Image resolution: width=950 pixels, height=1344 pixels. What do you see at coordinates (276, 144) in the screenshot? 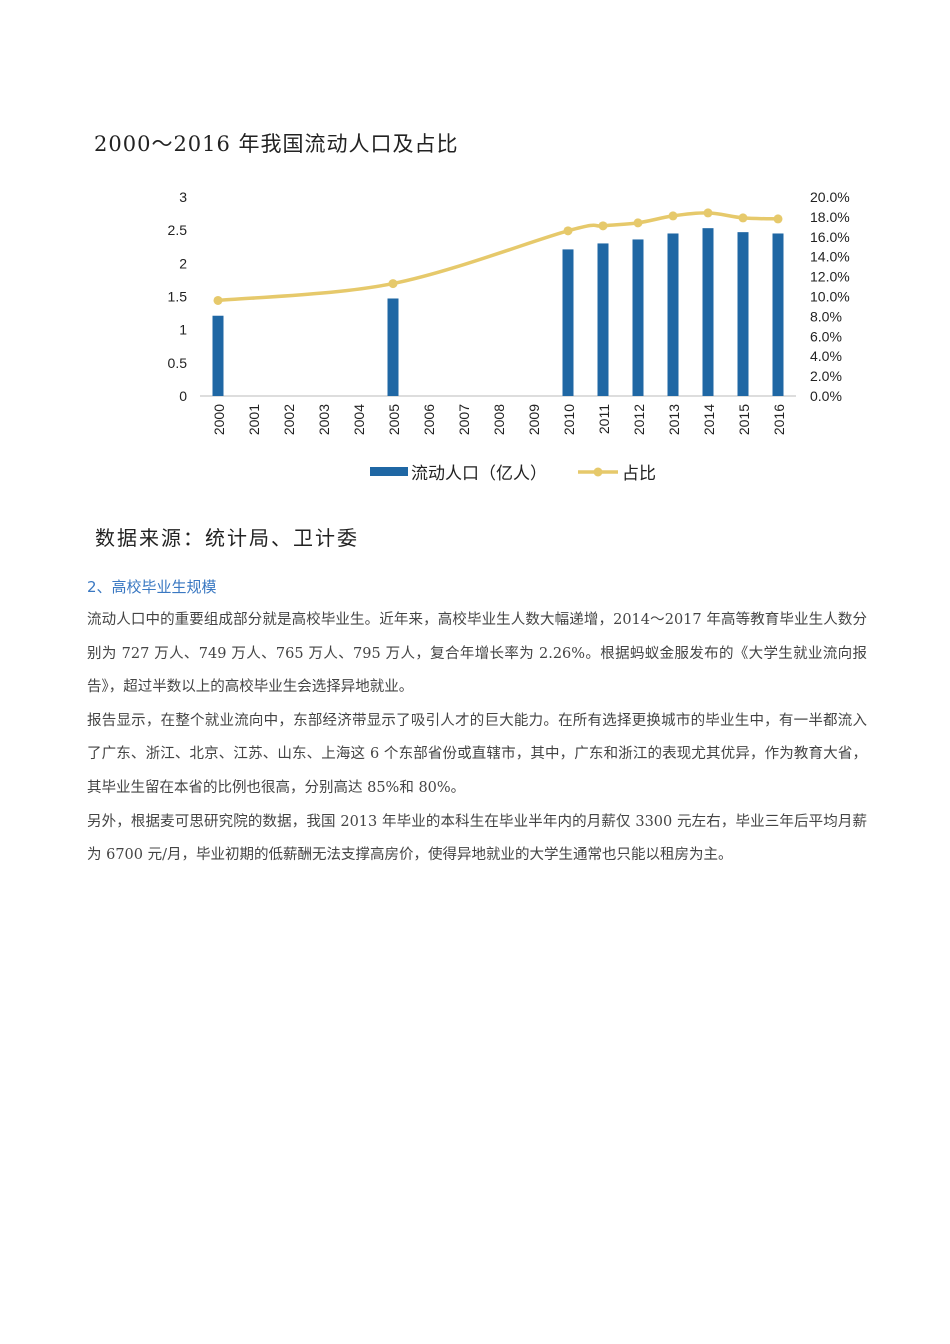
I see `figure-title: 2000～2016 年我国流动人口及占比` at bounding box center [276, 144].